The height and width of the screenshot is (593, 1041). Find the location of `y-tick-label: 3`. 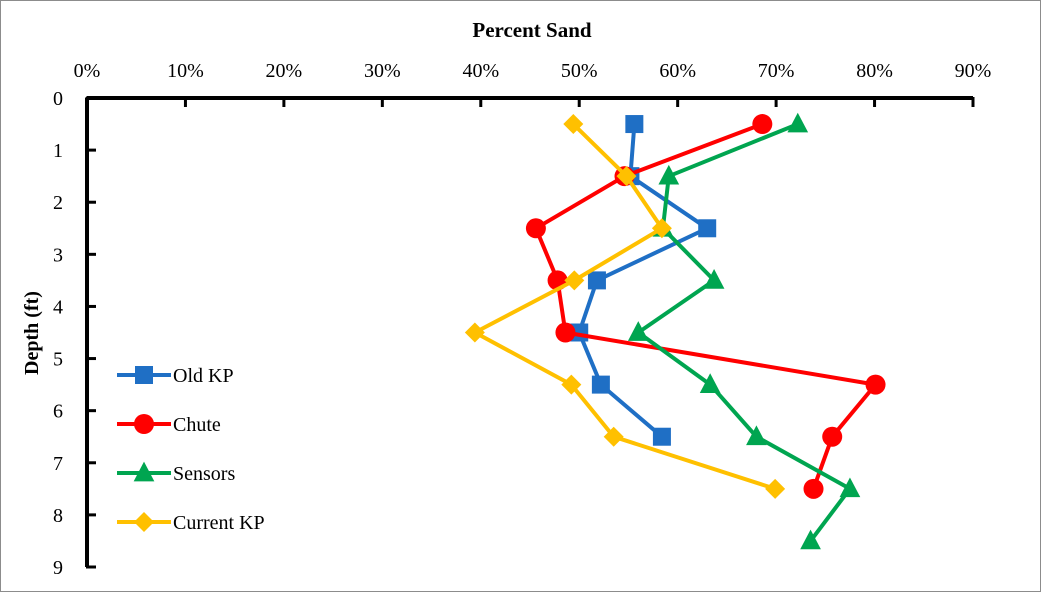

y-tick-label: 3 is located at coordinates (58, 255).